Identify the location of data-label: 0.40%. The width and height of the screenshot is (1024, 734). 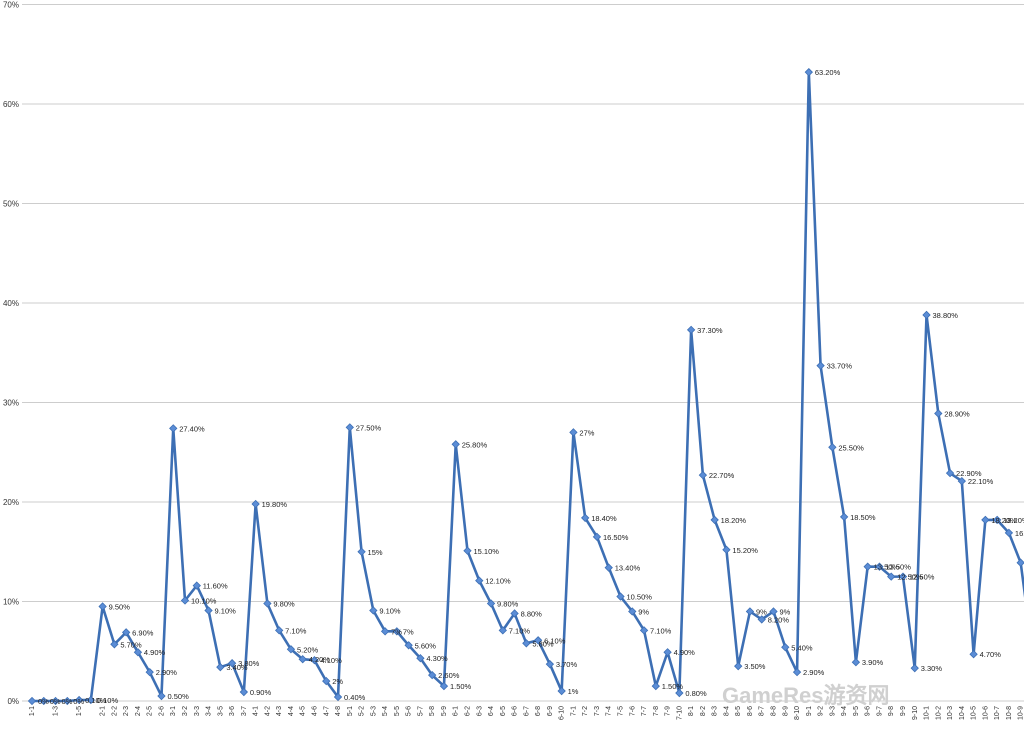
(355, 697).